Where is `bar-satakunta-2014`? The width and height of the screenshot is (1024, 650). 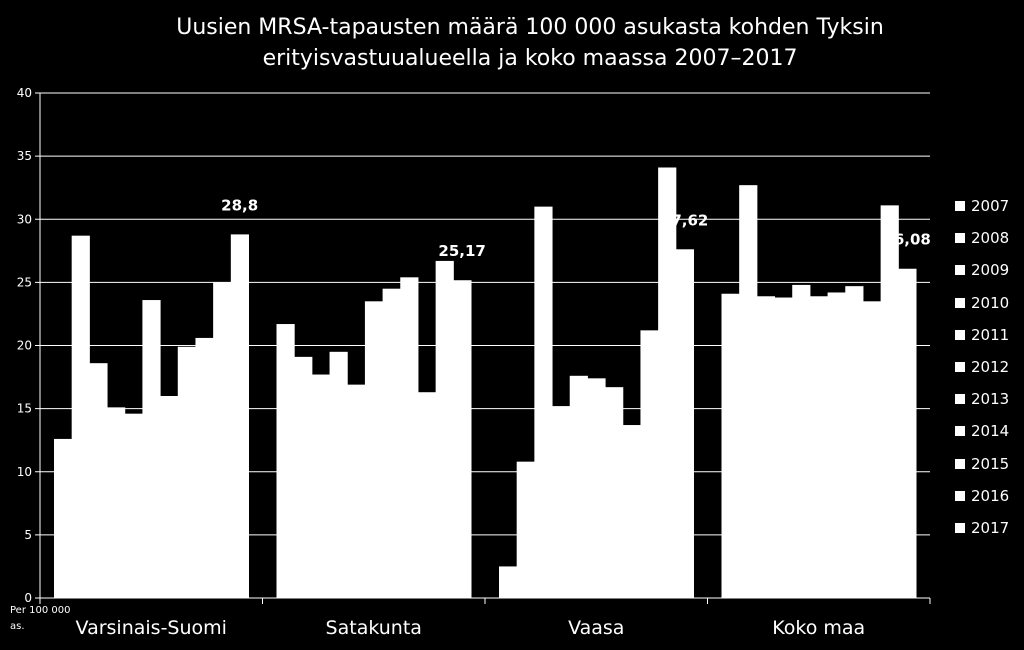
bar-satakunta-2014 is located at coordinates (409, 437).